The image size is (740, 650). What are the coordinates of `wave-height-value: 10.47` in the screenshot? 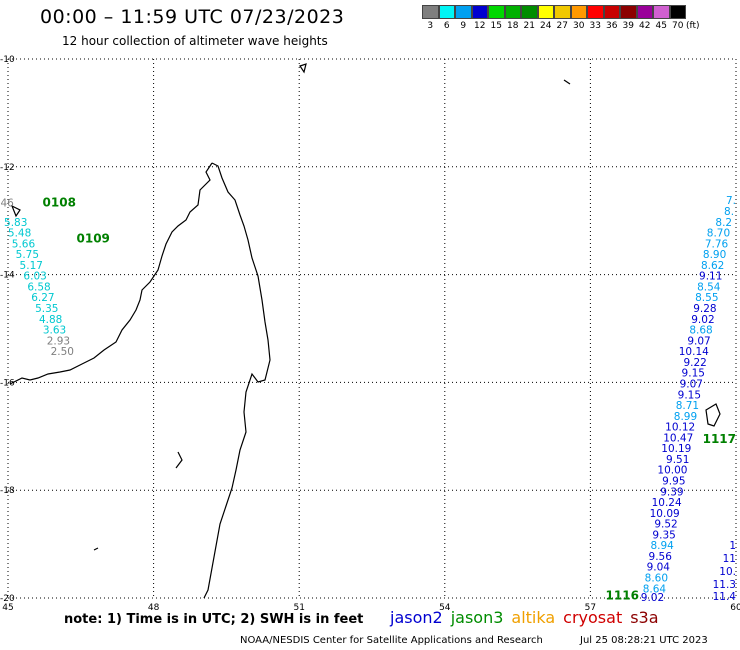 It's located at (678, 438).